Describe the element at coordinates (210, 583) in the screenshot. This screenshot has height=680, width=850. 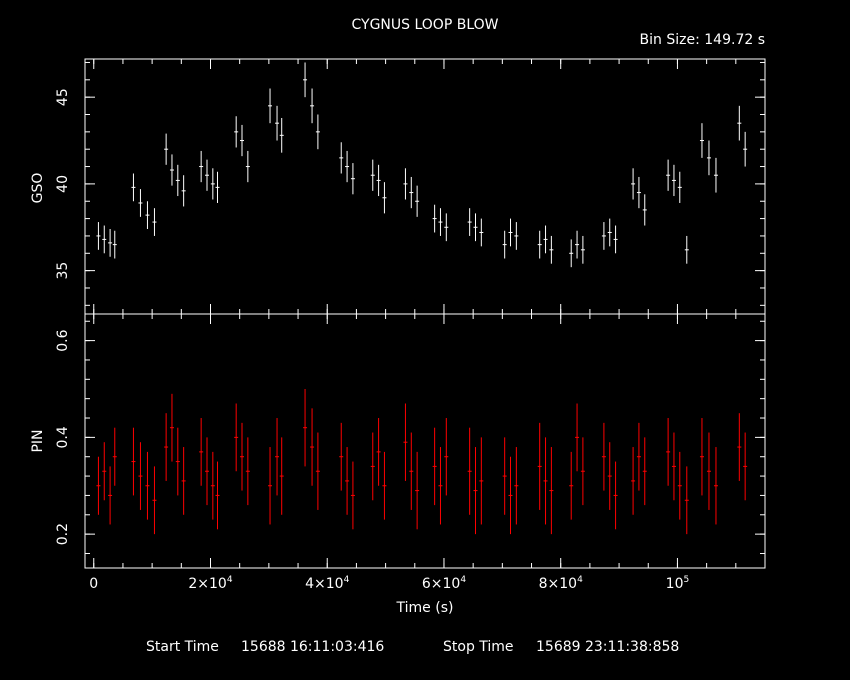
I see `x-tick-label: 2×104` at that location.